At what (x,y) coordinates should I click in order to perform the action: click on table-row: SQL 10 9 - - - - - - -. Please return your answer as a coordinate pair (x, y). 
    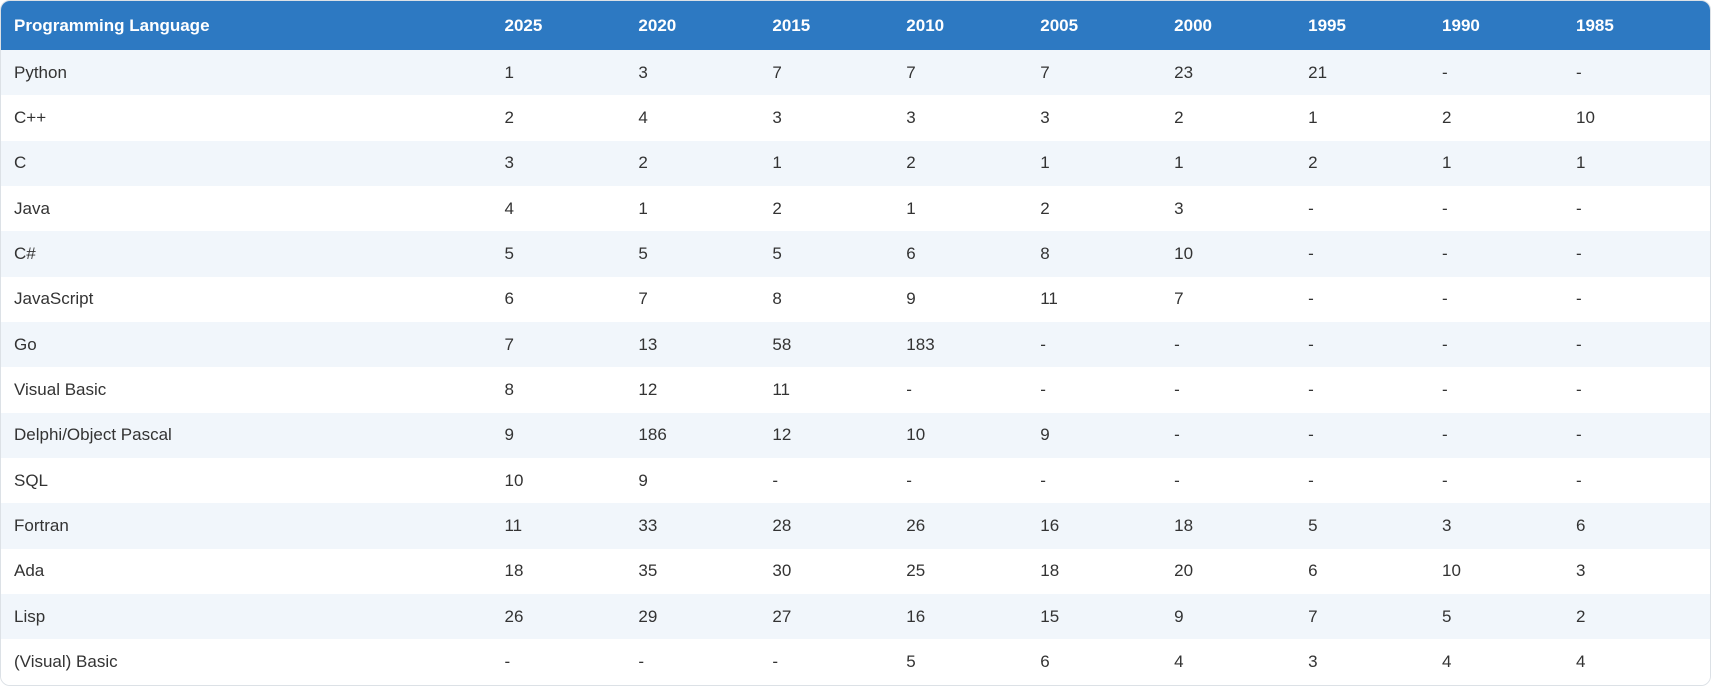
    Looking at the image, I should click on (855, 481).